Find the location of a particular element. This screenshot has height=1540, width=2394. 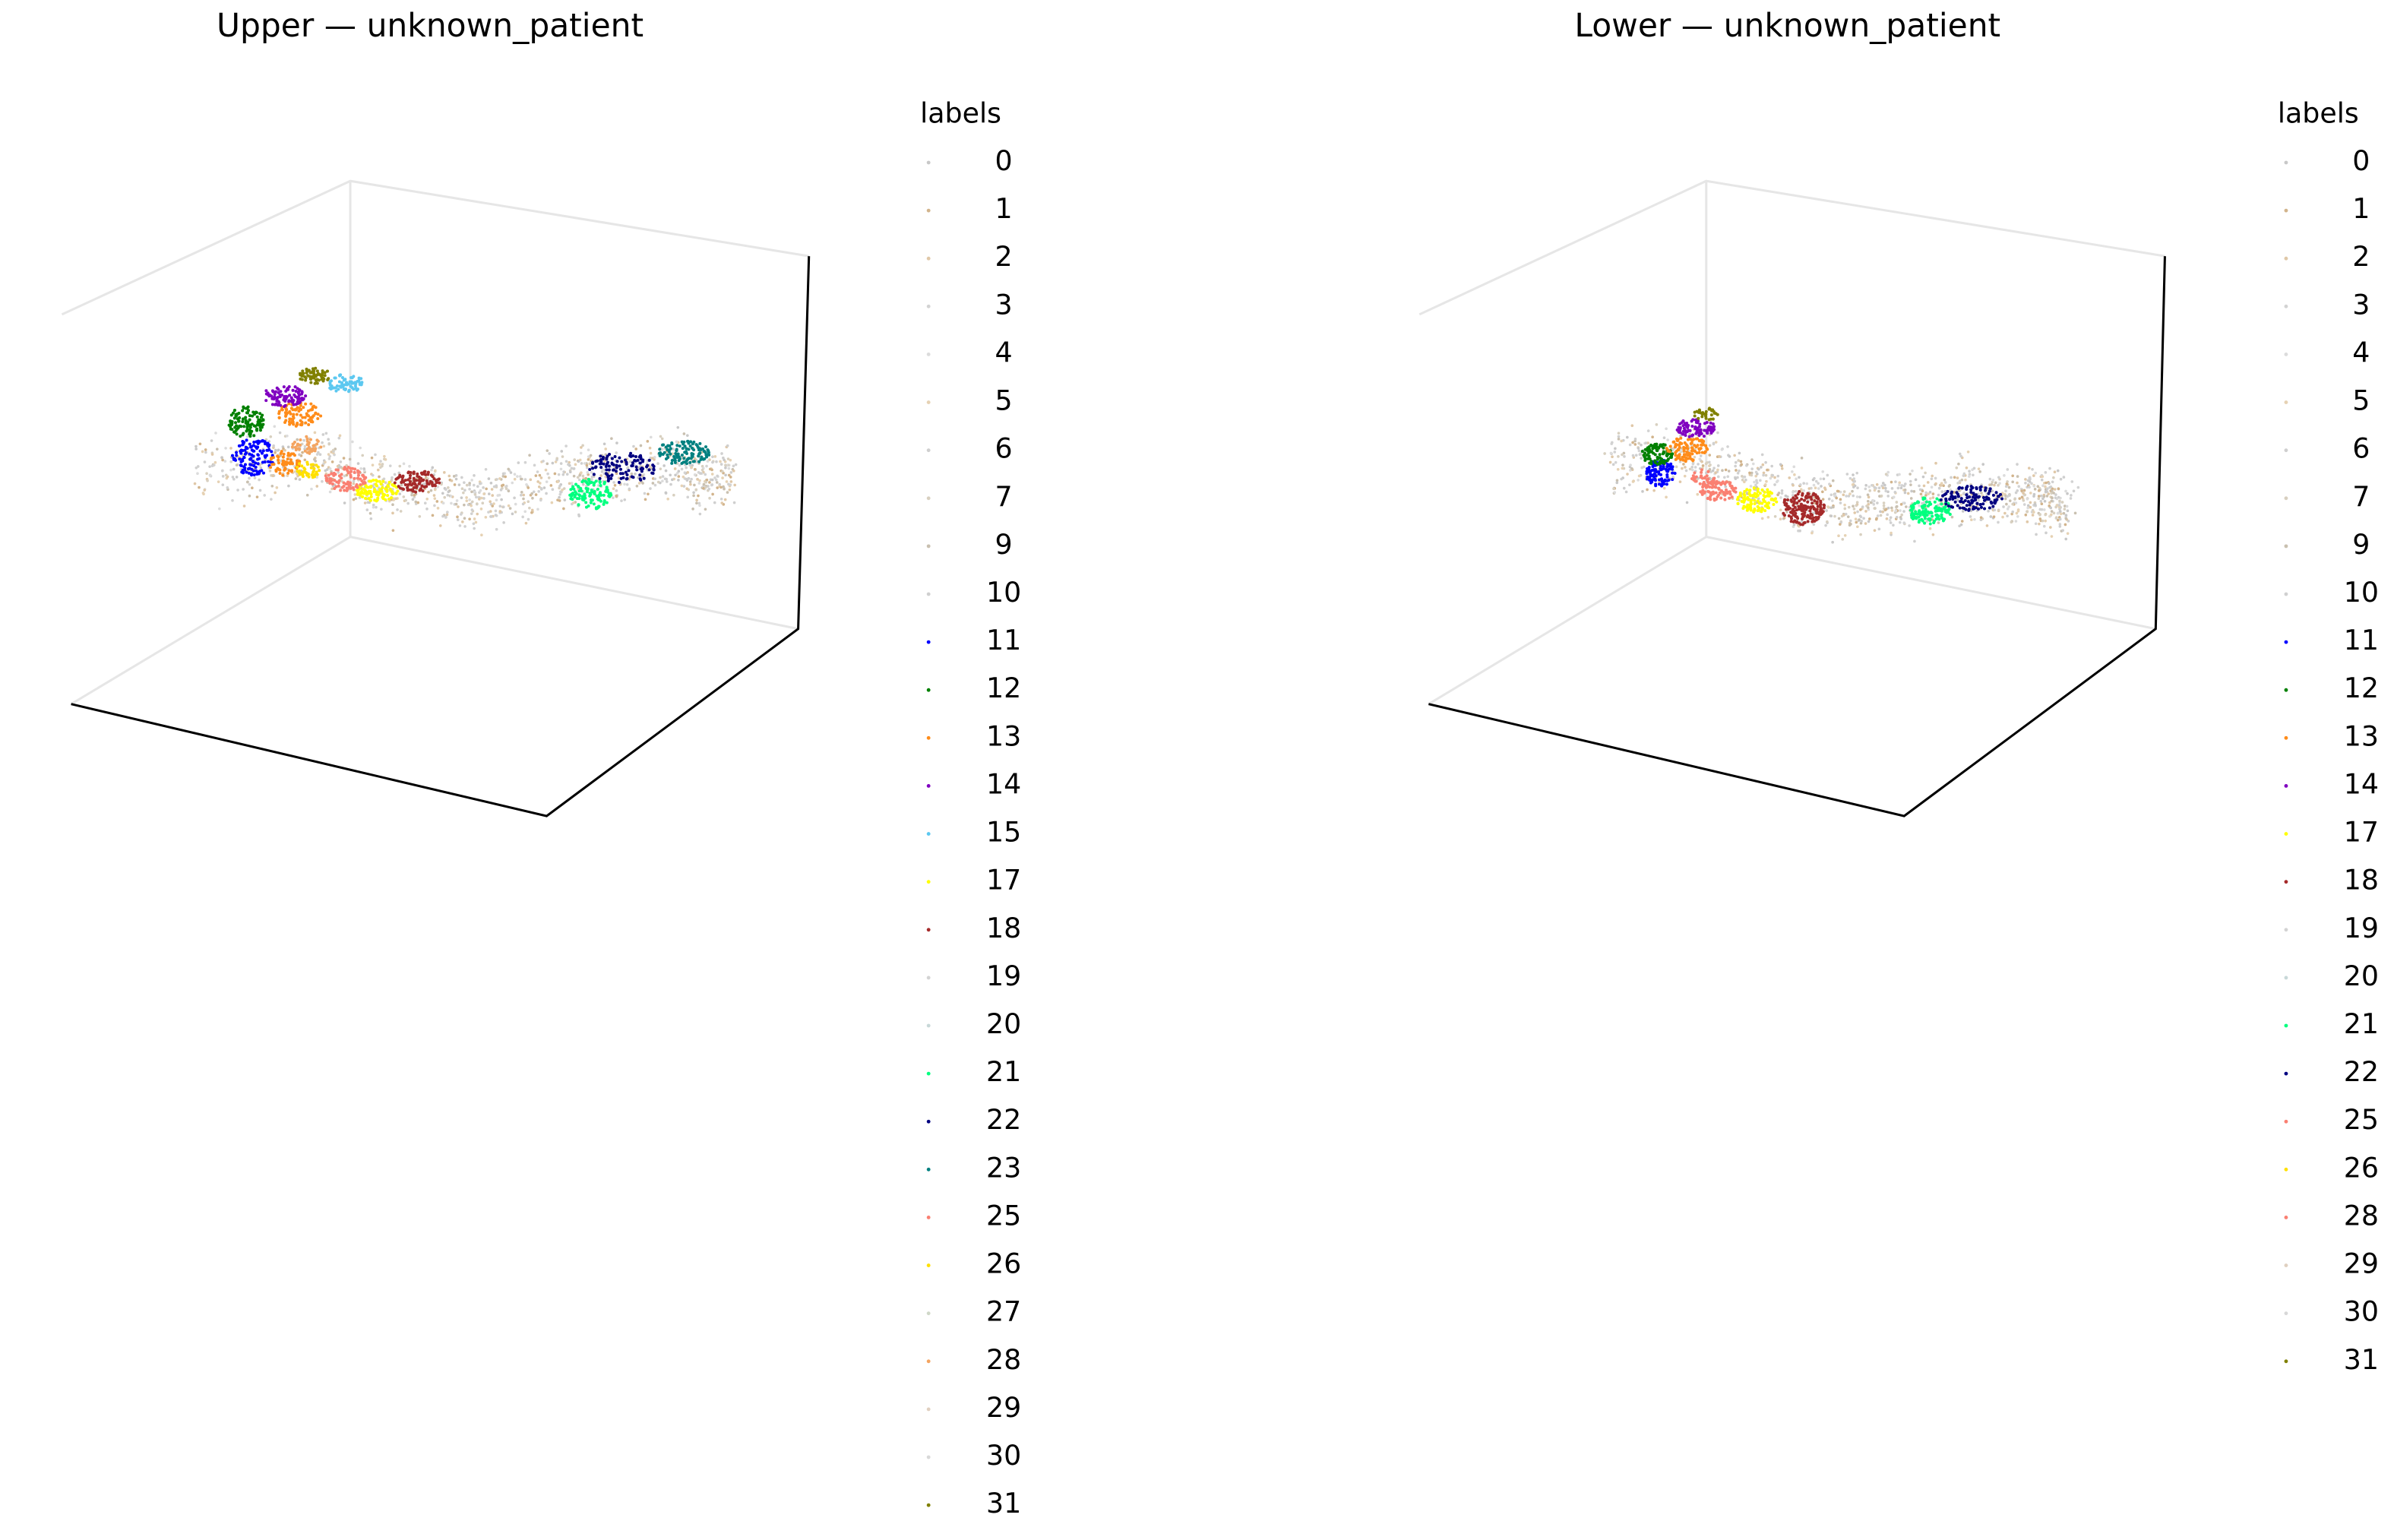

pane-edge is located at coordinates (1931, 583).